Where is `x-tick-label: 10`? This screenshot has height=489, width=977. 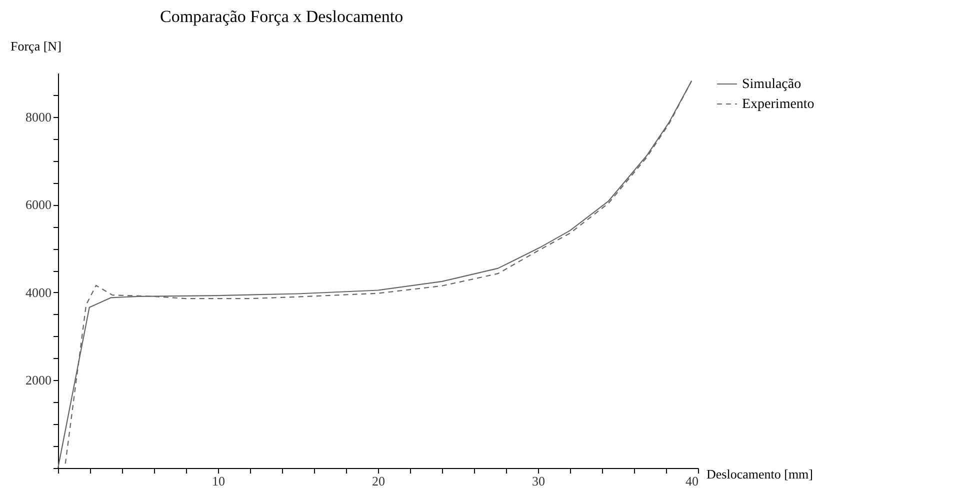
x-tick-label: 10 is located at coordinates (218, 481).